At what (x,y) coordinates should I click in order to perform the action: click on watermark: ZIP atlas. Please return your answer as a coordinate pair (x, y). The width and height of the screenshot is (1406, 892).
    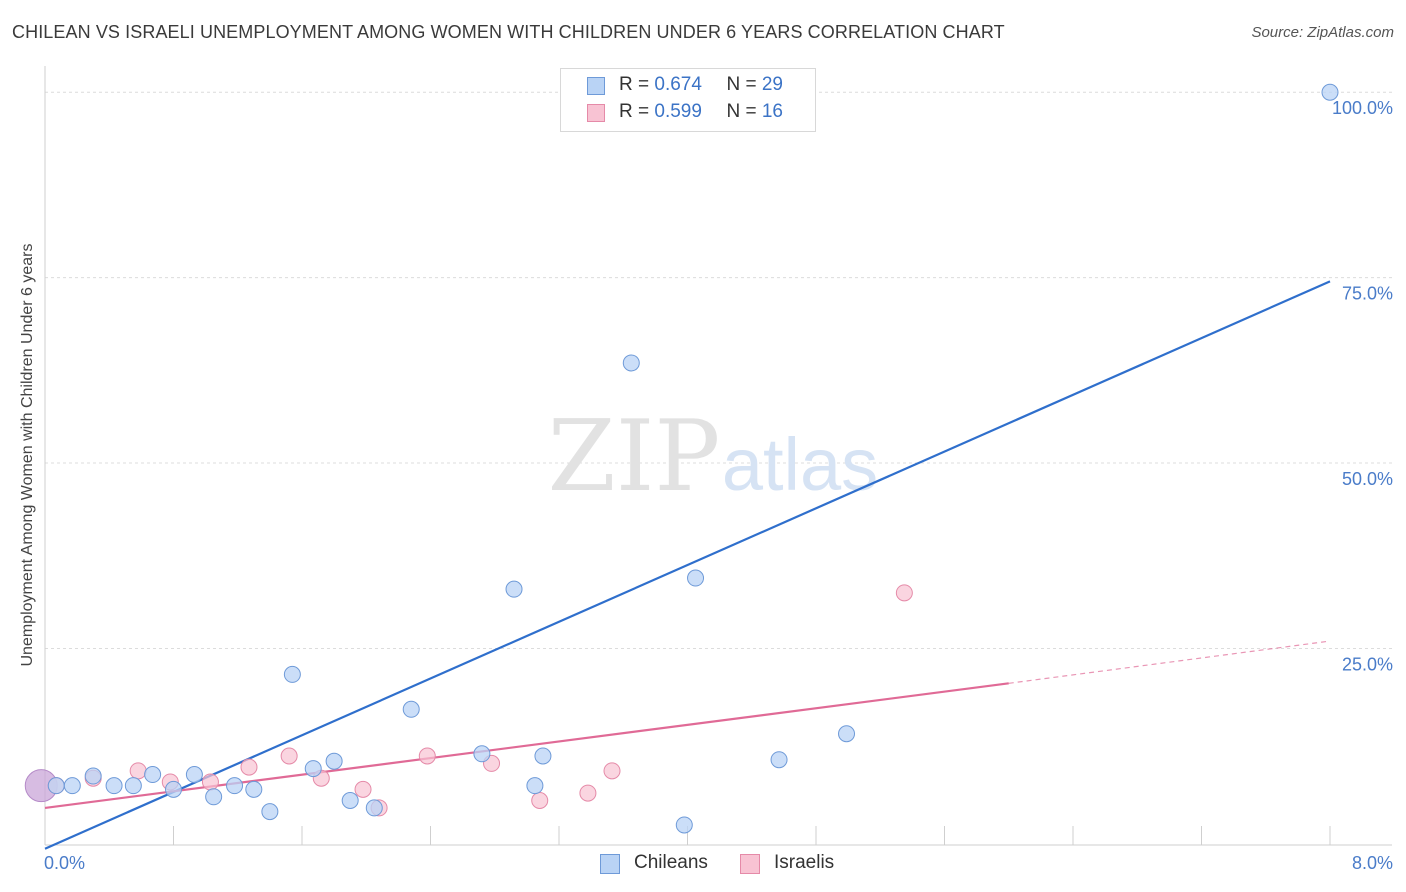
    Looking at the image, I should click on (713, 457).